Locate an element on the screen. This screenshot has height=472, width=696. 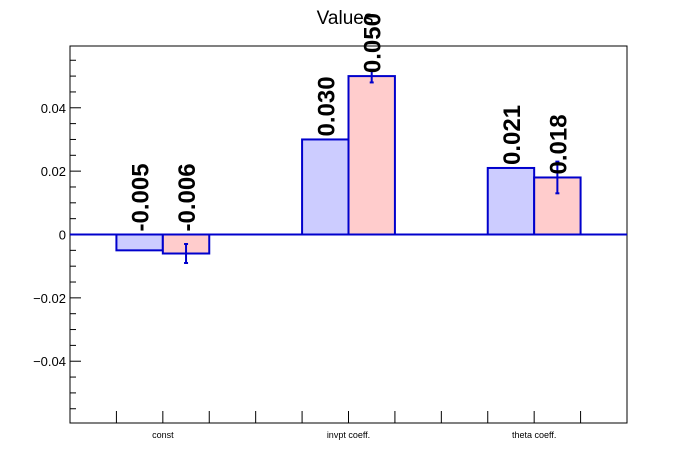
value-label: -0.005 is located at coordinates (141, 197).